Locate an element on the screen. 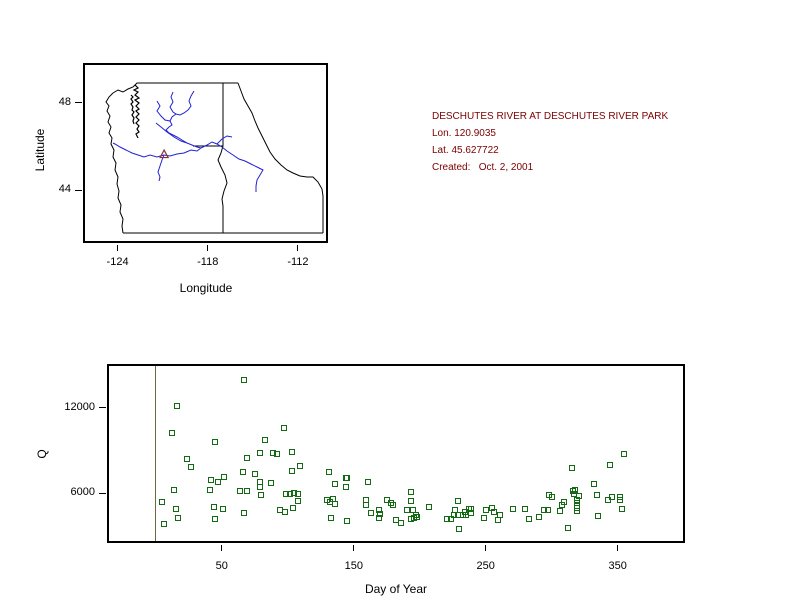 This screenshot has height=611, width=792. map-y-tick is located at coordinates (78, 190).